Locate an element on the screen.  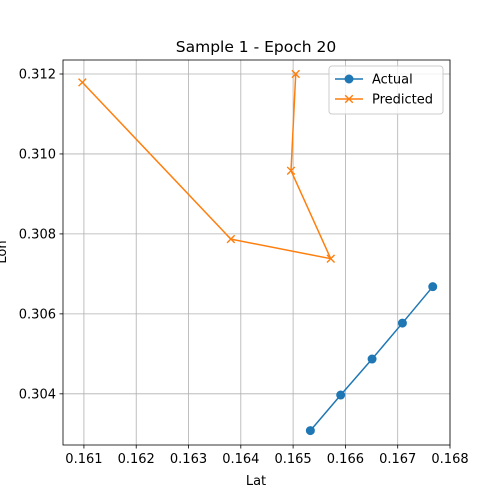
legend-marker-actual is located at coordinates (349, 79).